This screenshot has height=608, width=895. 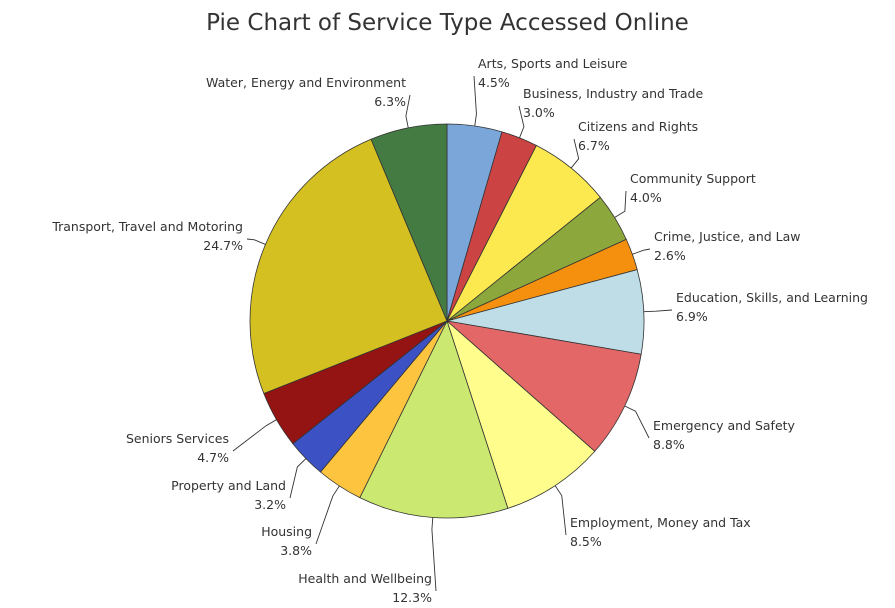 What do you see at coordinates (521, 121) in the screenshot?
I see `leader-line-business-industry-and-trade` at bounding box center [521, 121].